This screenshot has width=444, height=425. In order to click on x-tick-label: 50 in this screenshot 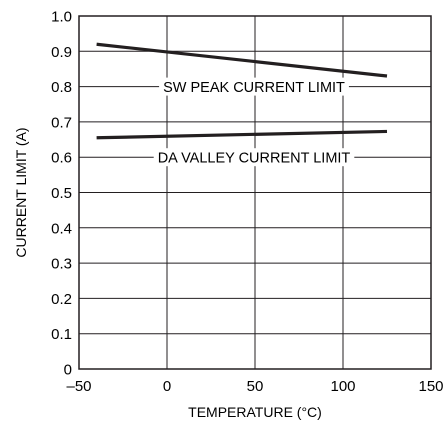, I will do `click(255, 386)`.